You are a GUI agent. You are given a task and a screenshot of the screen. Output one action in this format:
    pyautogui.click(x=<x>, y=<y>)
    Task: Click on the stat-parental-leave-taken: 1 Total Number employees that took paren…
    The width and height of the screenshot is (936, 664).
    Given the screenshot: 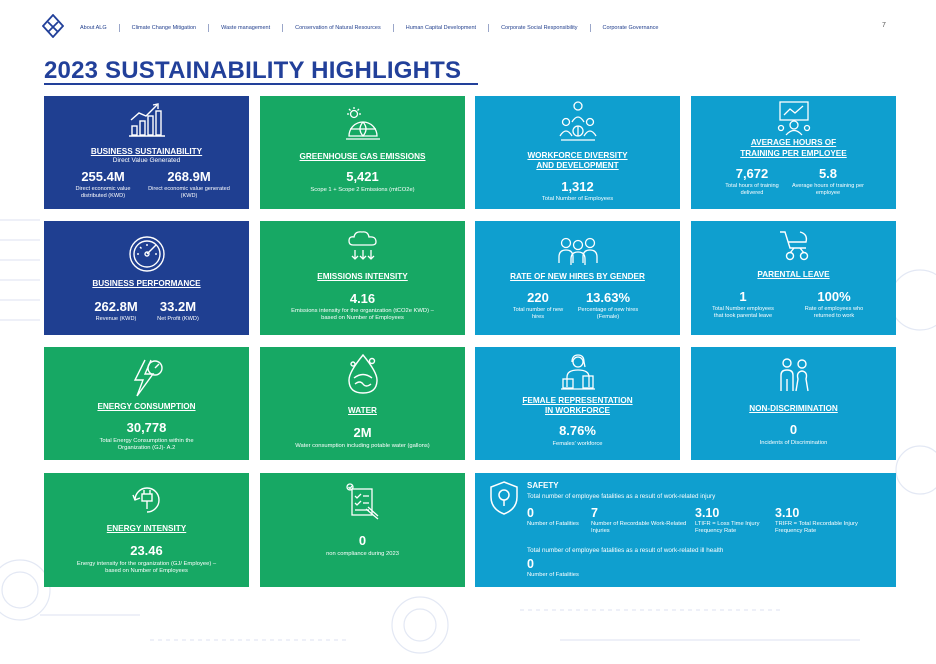 What is the action you would take?
    pyautogui.click(x=743, y=304)
    